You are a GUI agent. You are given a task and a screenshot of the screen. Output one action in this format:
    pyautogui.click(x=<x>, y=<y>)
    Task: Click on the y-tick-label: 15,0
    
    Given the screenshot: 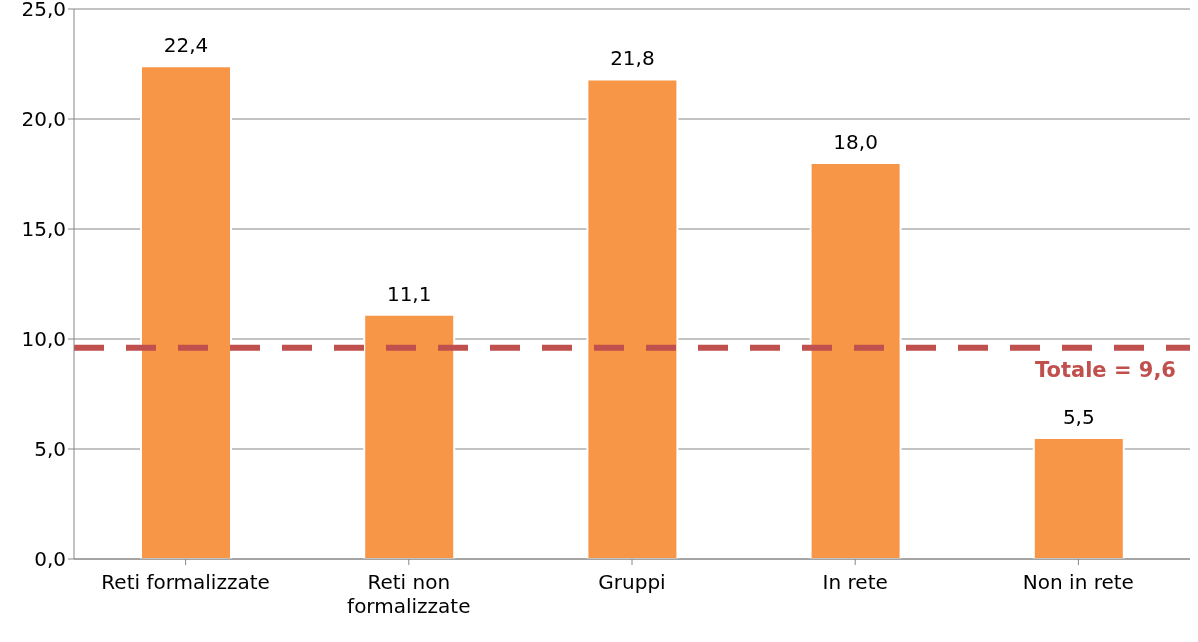 What is the action you would take?
    pyautogui.click(x=43, y=229)
    